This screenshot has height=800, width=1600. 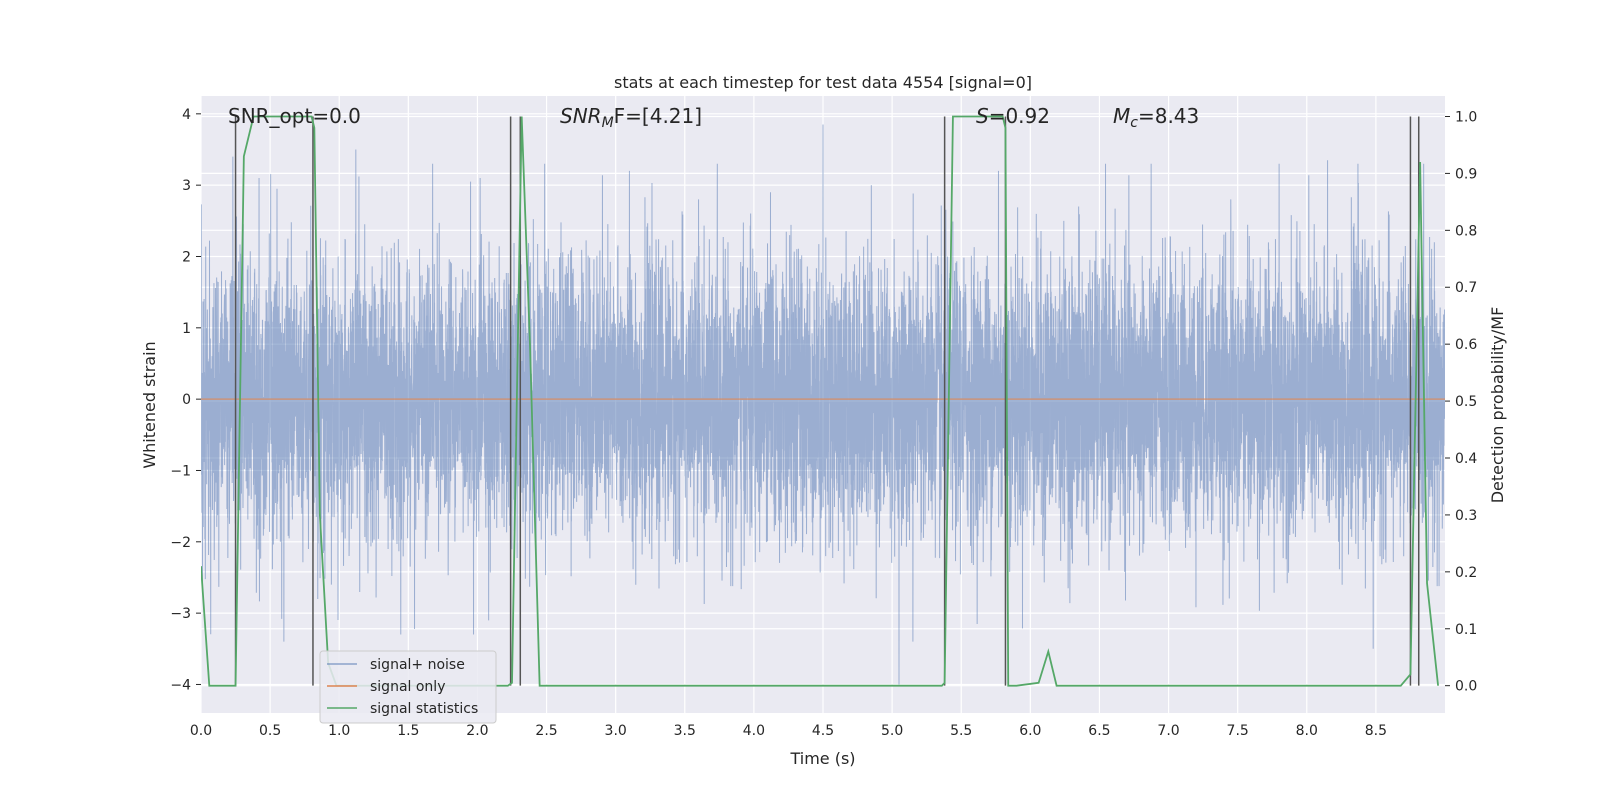 What do you see at coordinates (186, 115) in the screenshot?
I see `y-tick-label: 4` at bounding box center [186, 115].